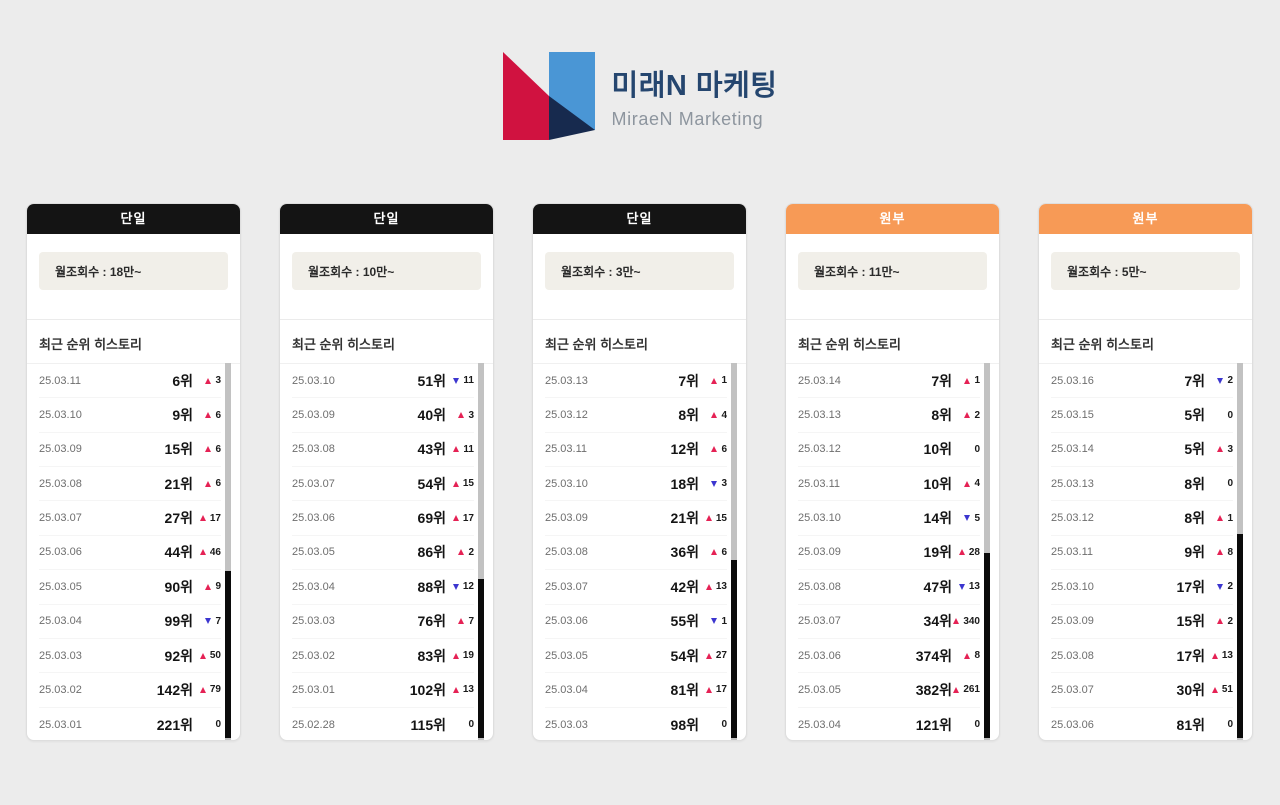 This screenshot has height=805, width=1280. Describe the element at coordinates (431, 415) in the screenshot. I see `row-rank: 40위` at that location.